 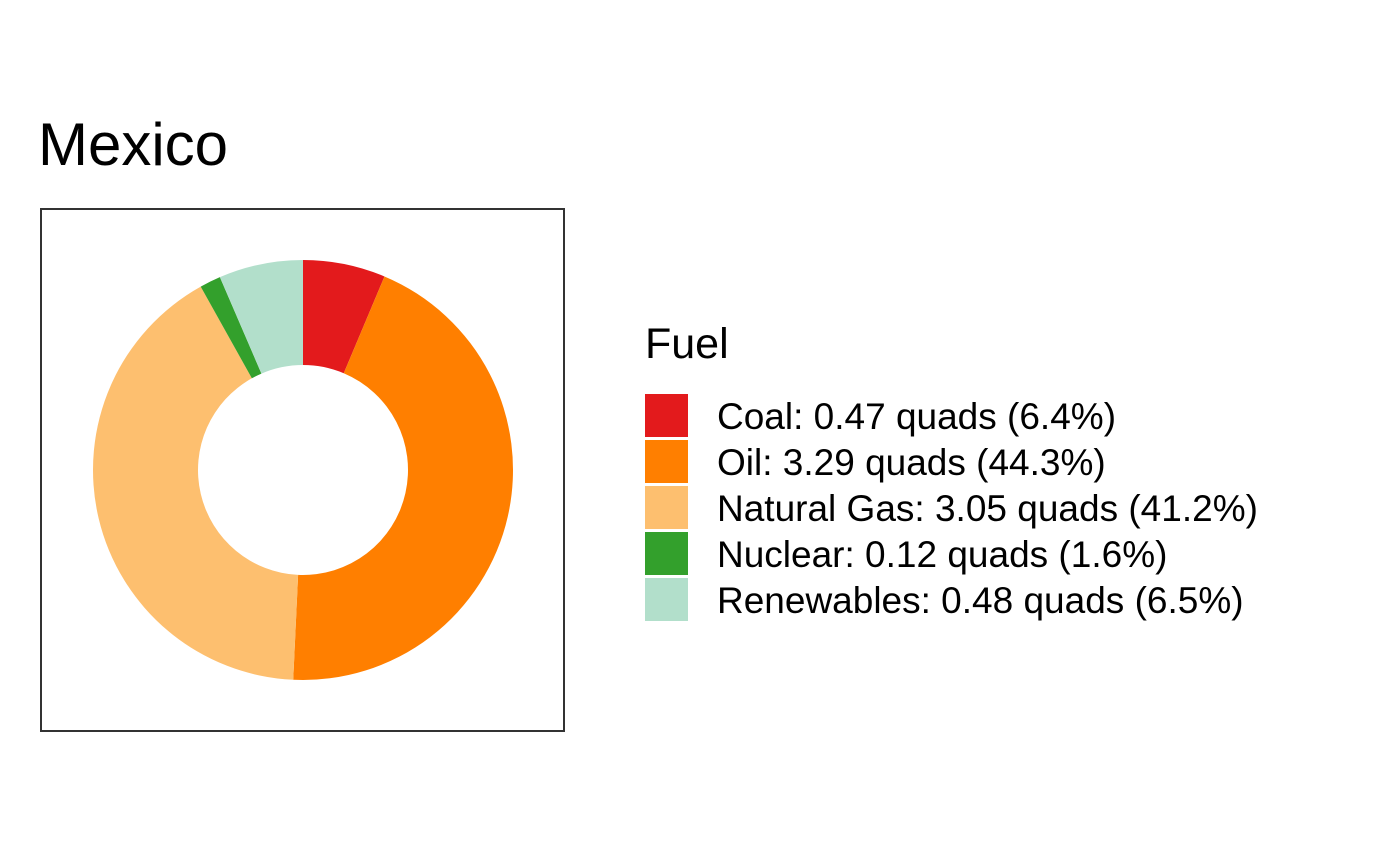 What do you see at coordinates (403, 478) in the screenshot?
I see `donut-slice-oil` at bounding box center [403, 478].